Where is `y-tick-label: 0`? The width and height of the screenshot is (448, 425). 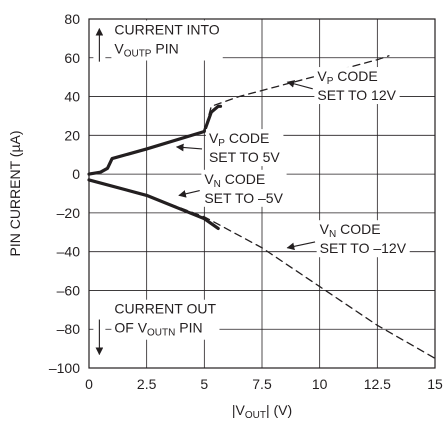 y-tick-label: 0 is located at coordinates (76, 174).